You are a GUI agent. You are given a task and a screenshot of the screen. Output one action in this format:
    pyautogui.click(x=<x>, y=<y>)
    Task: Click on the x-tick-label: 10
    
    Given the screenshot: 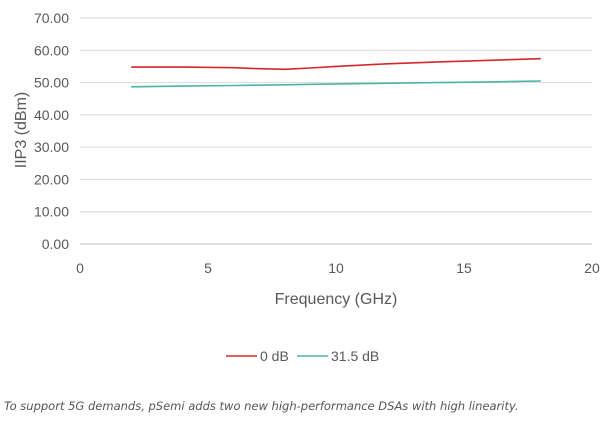 What is the action you would take?
    pyautogui.click(x=336, y=268)
    